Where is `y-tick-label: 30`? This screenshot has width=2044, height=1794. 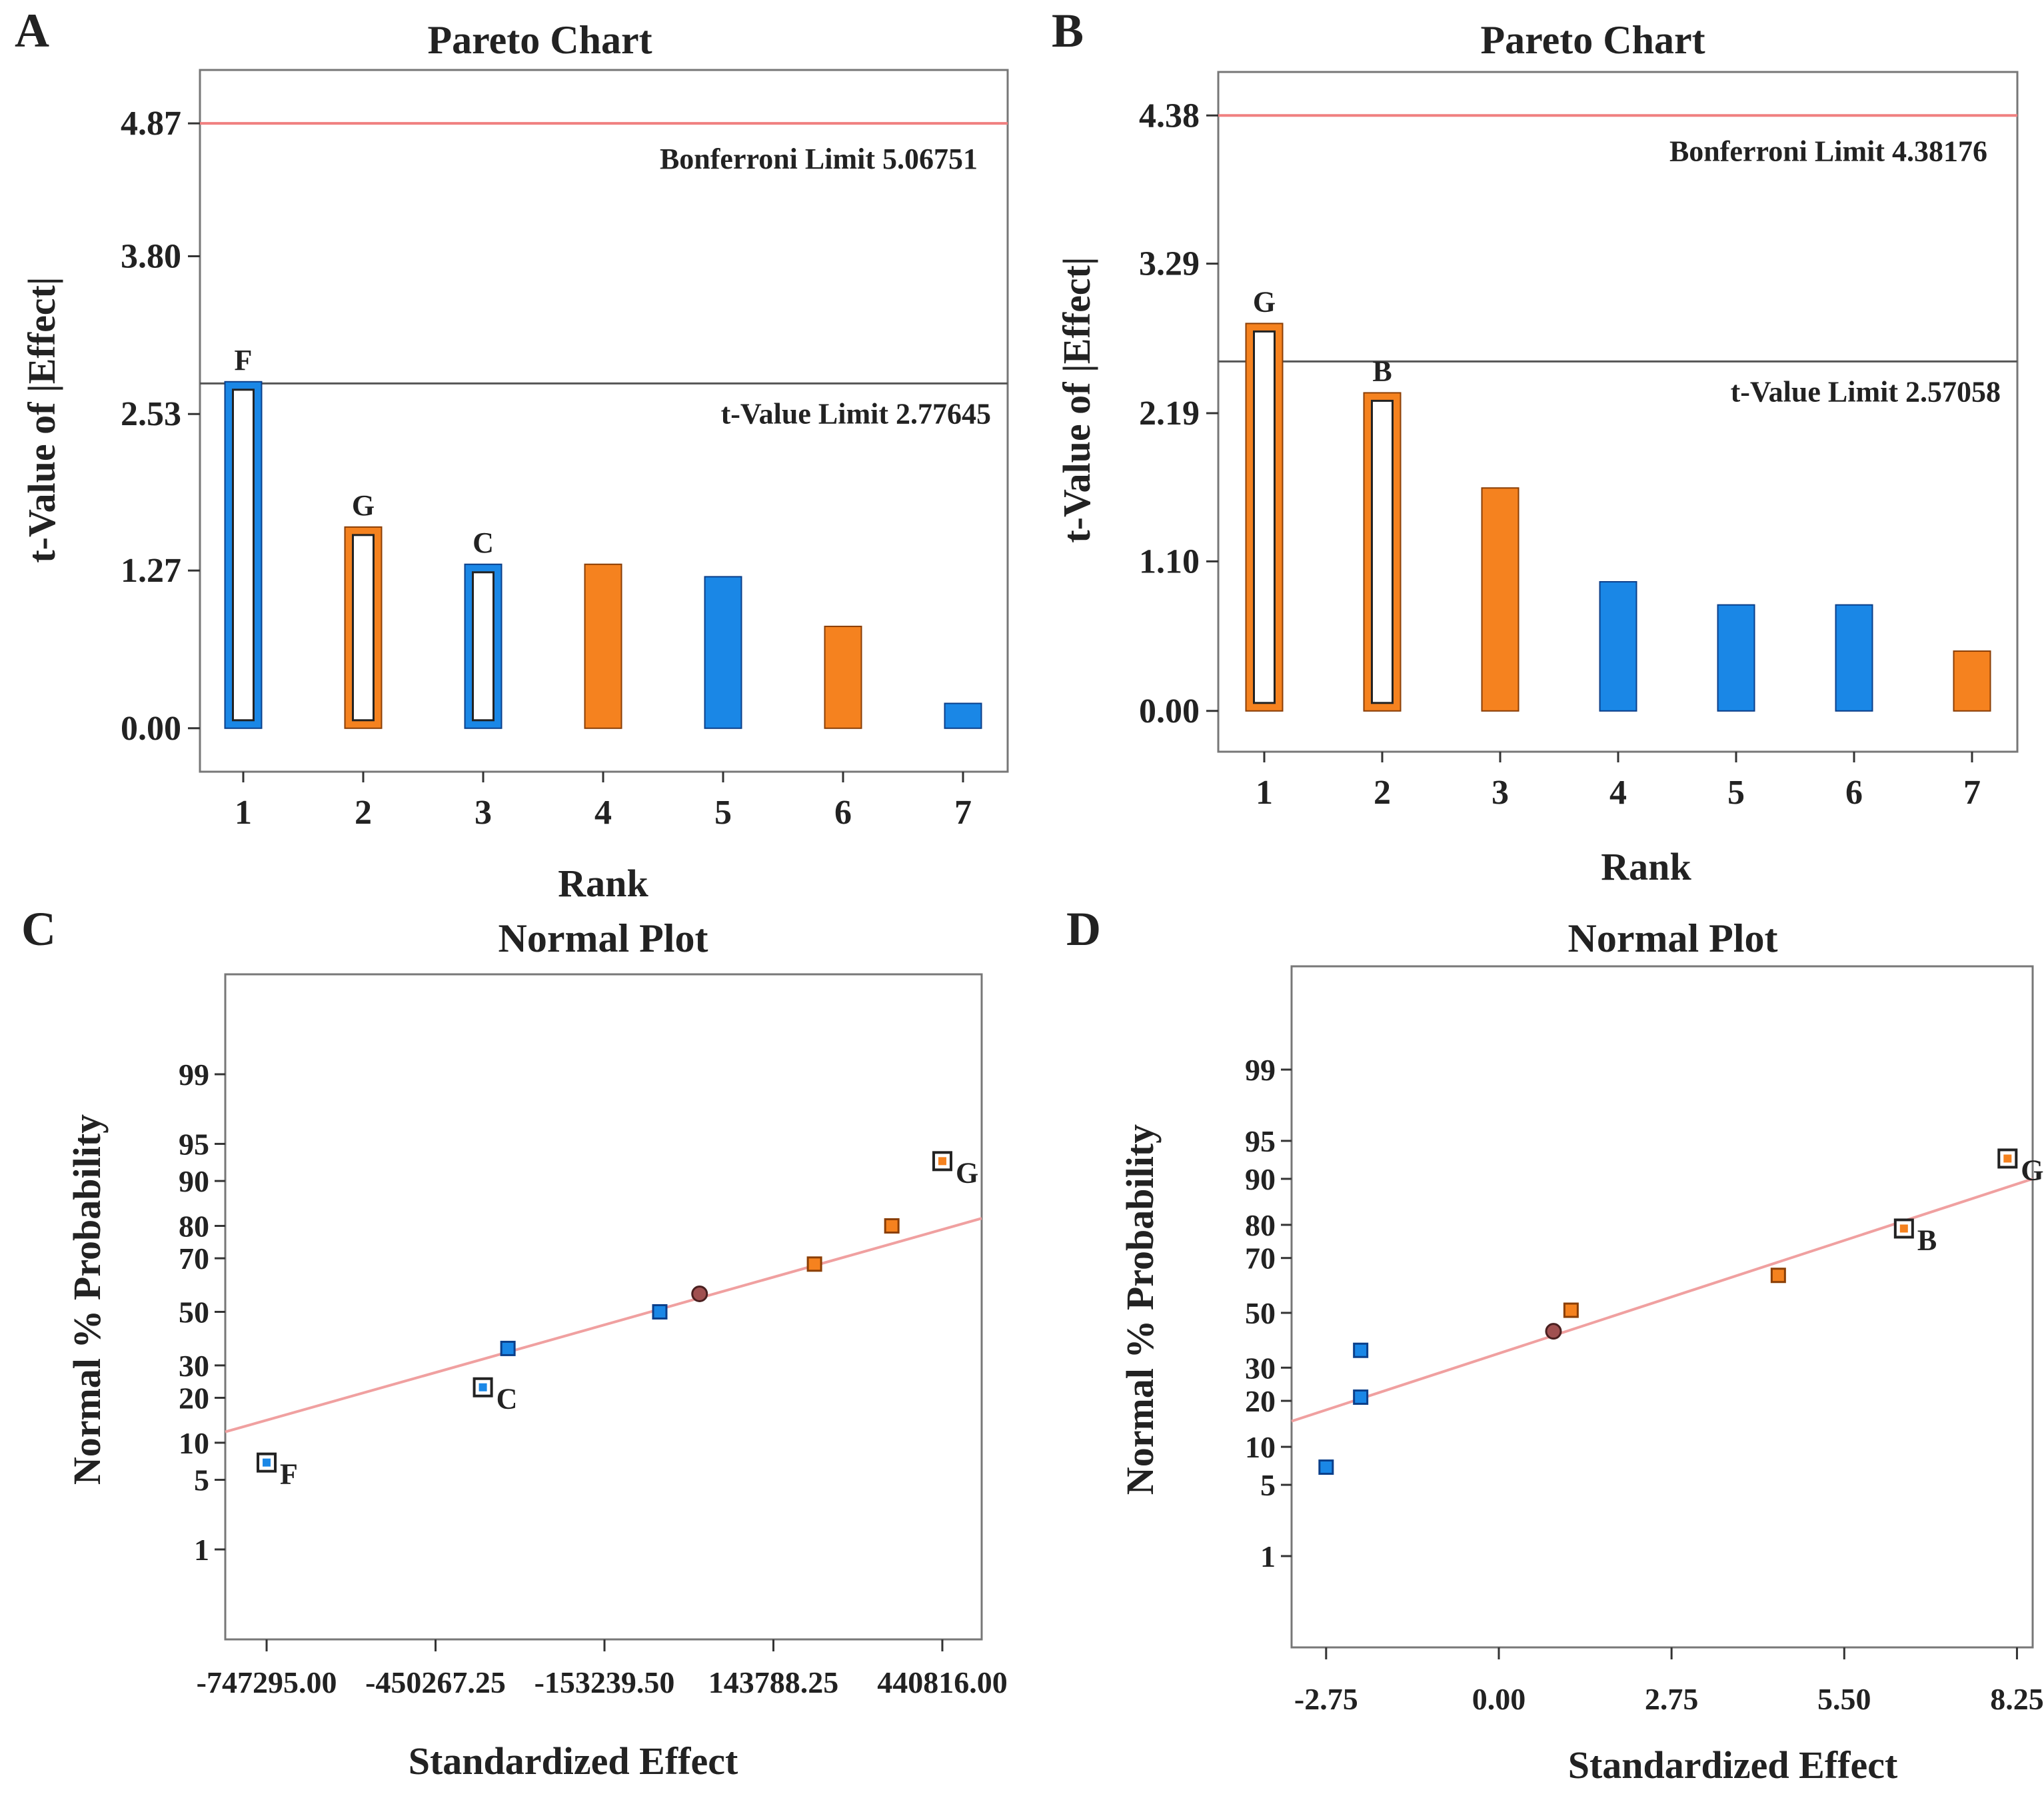
y-tick-label: 30 is located at coordinates (1260, 1368).